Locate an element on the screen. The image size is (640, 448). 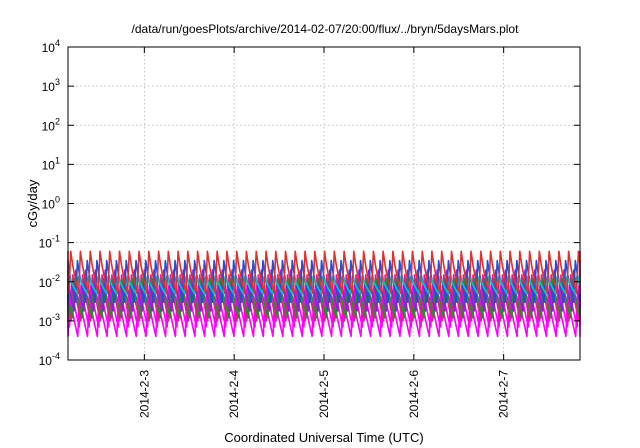
x-tick-label: 2014-2-4 is located at coordinates (234, 394).